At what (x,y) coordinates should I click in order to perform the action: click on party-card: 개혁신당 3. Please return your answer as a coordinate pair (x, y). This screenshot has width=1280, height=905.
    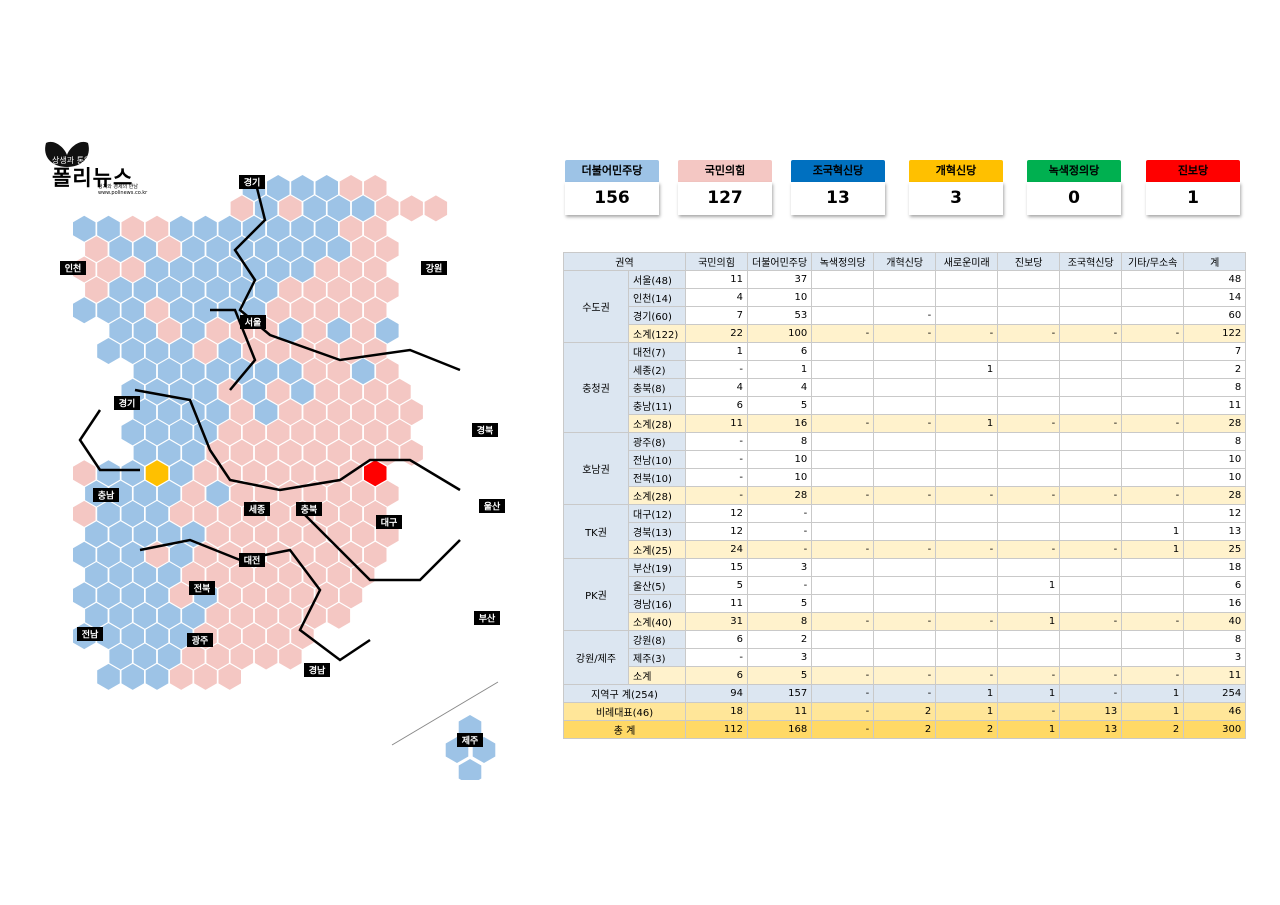
    Looking at the image, I should click on (956, 187).